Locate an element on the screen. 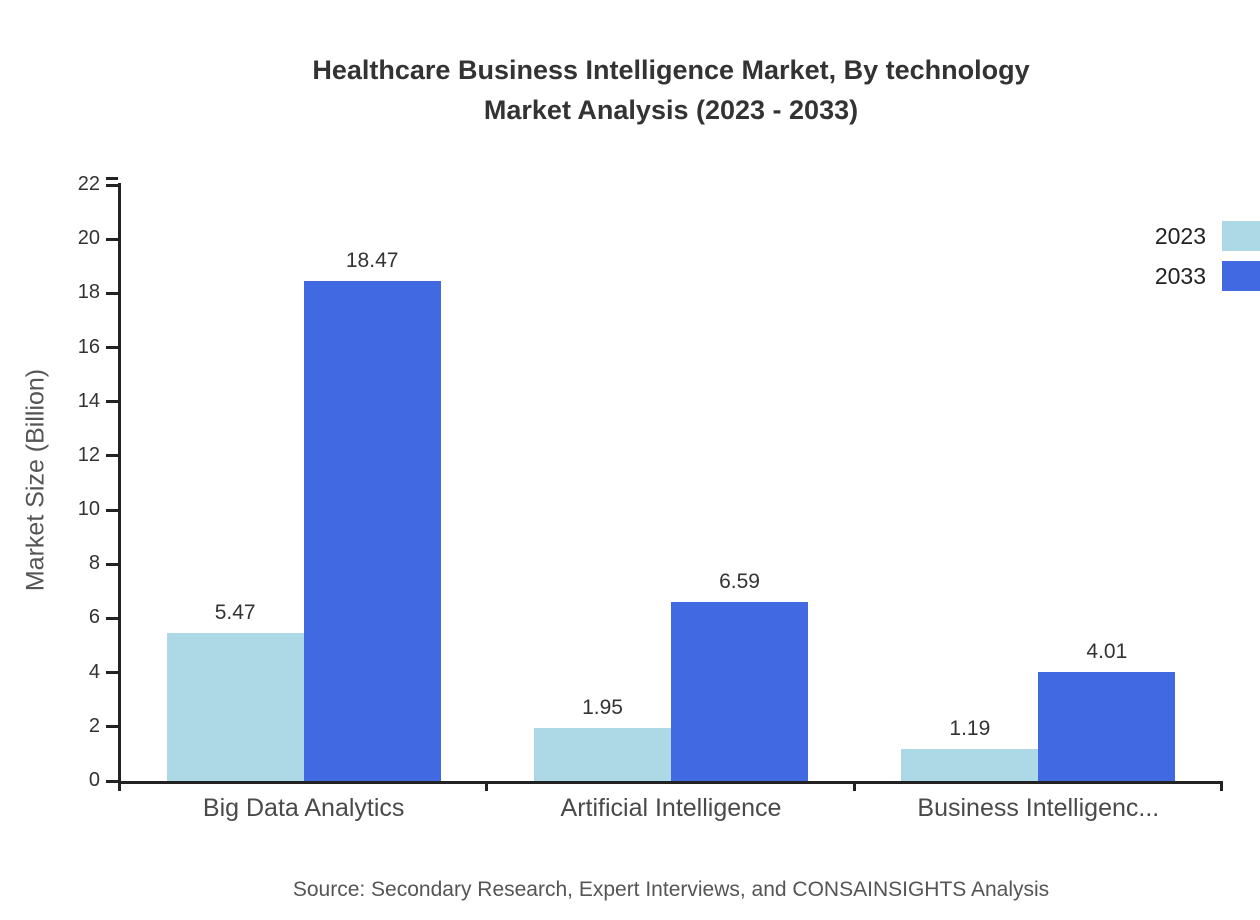 This screenshot has height=920, width=1260. legend-label-2033: 2033 is located at coordinates (1180, 275).